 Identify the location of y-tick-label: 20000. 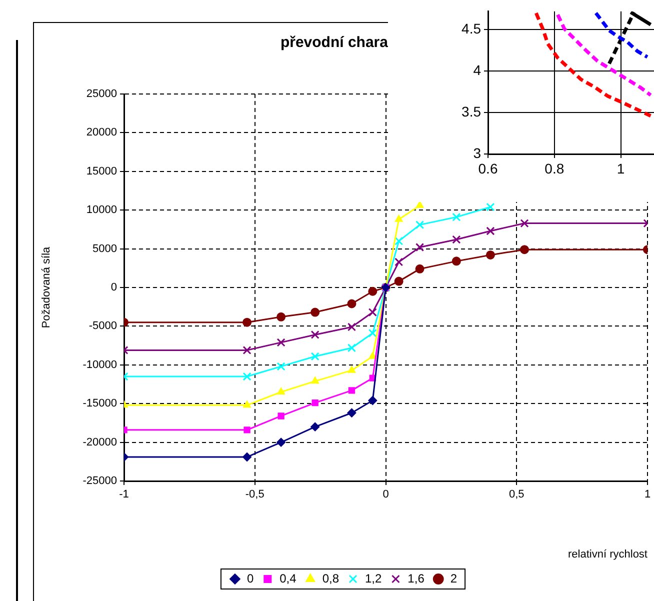
(101, 132).